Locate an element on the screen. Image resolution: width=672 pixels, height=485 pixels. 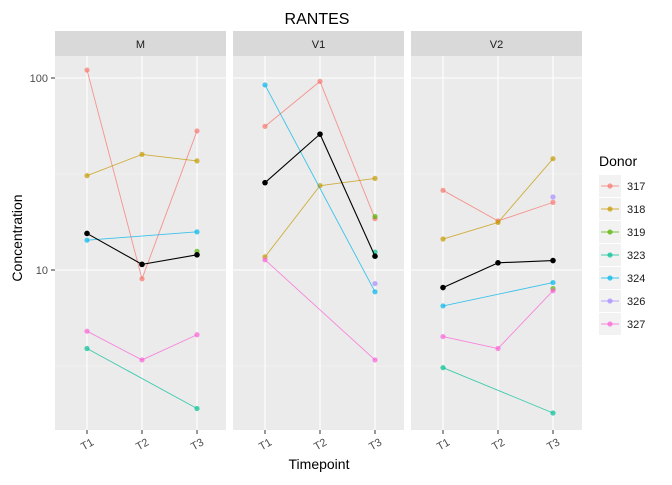
facet-strip-label: M is located at coordinates (140, 45).